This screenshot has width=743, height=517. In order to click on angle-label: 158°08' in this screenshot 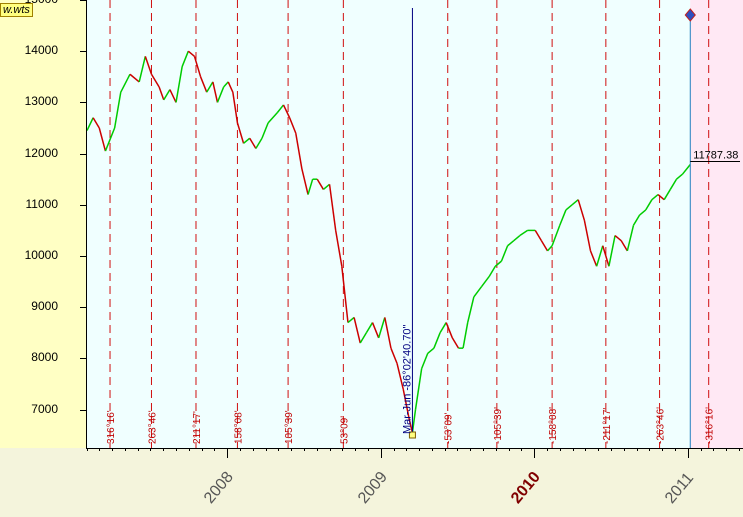, I will do `click(238, 427)`.